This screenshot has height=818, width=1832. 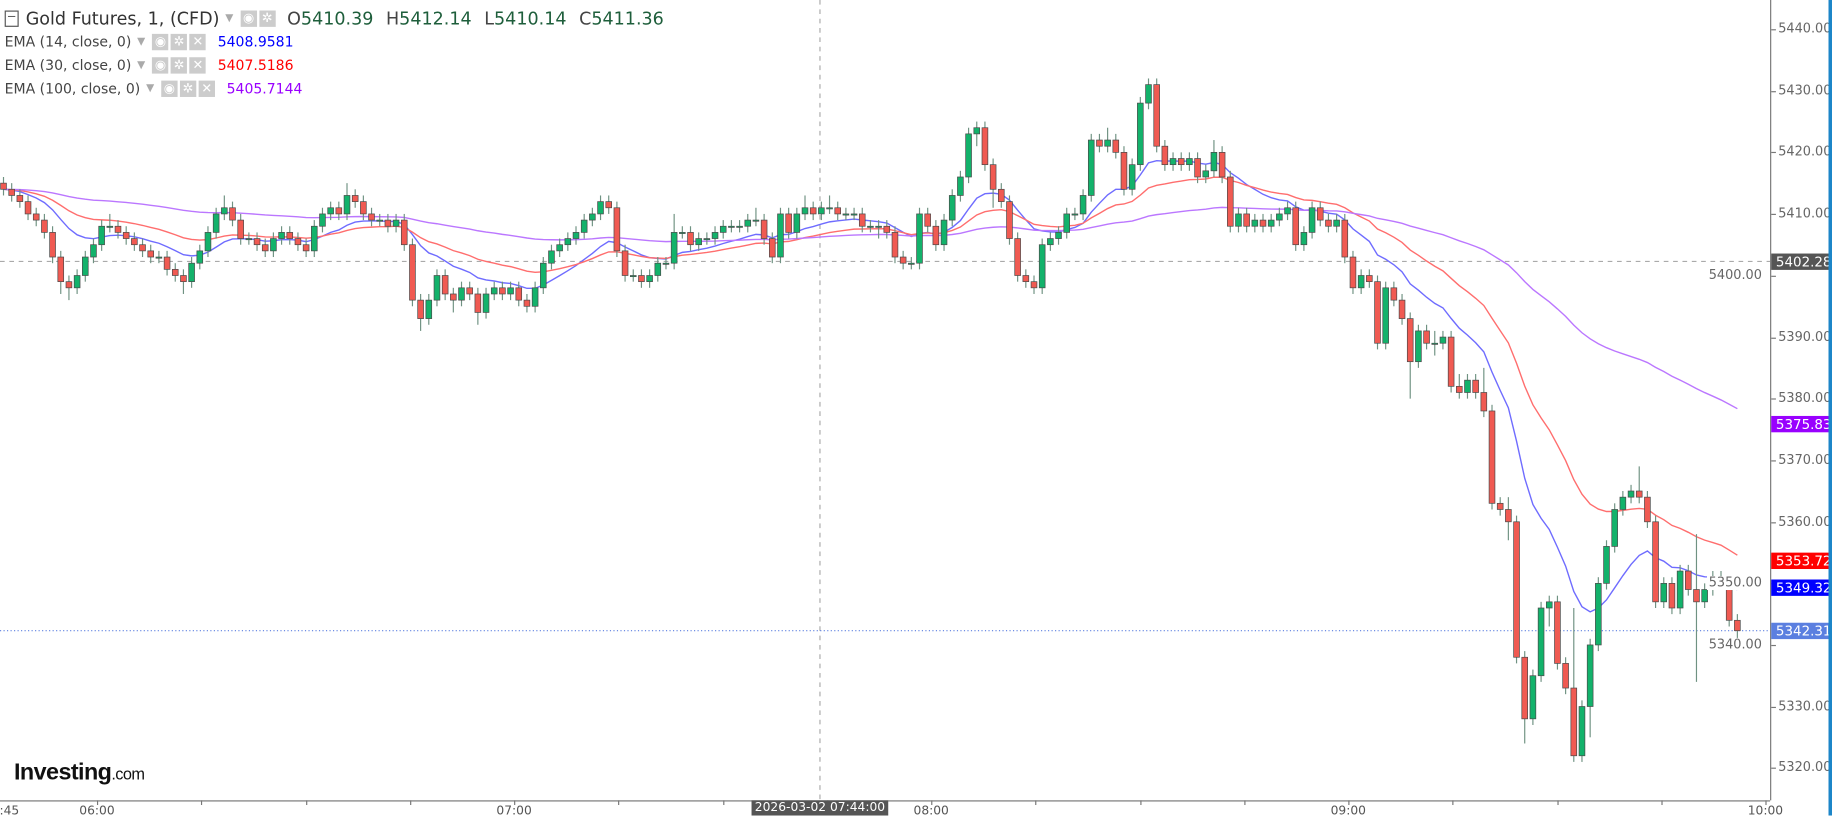 What do you see at coordinates (585, 19) in the screenshot?
I see `close-label: C` at bounding box center [585, 19].